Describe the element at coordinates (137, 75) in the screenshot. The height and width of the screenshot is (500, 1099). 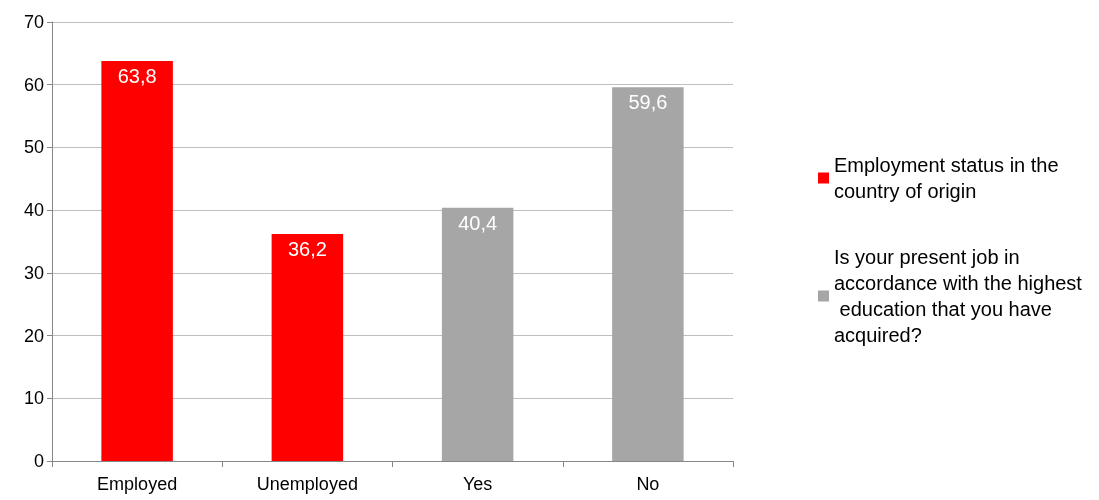
I see `data-label: 63,8` at that location.